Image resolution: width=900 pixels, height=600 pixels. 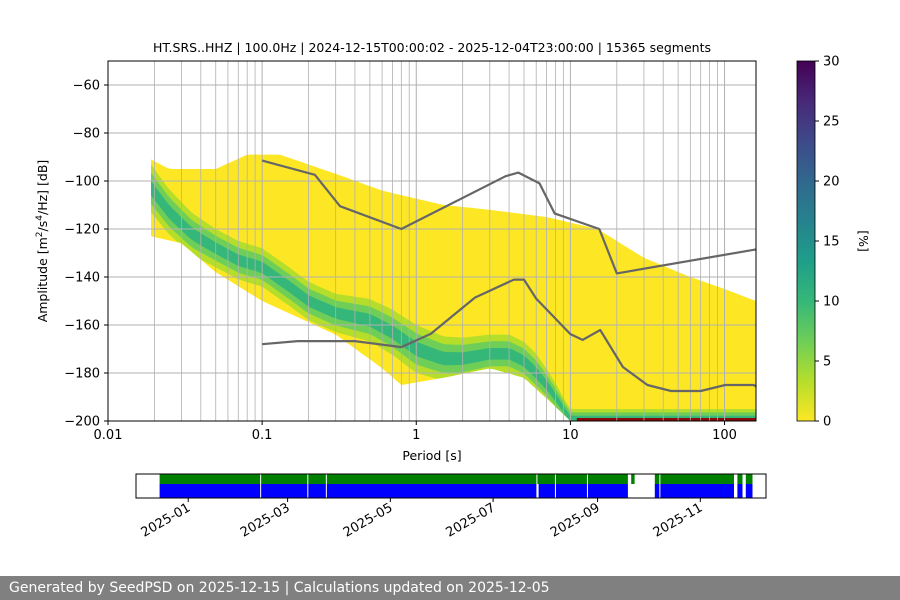 What do you see at coordinates (108, 435) in the screenshot?
I see `x-tick-label: 0.01` at bounding box center [108, 435].